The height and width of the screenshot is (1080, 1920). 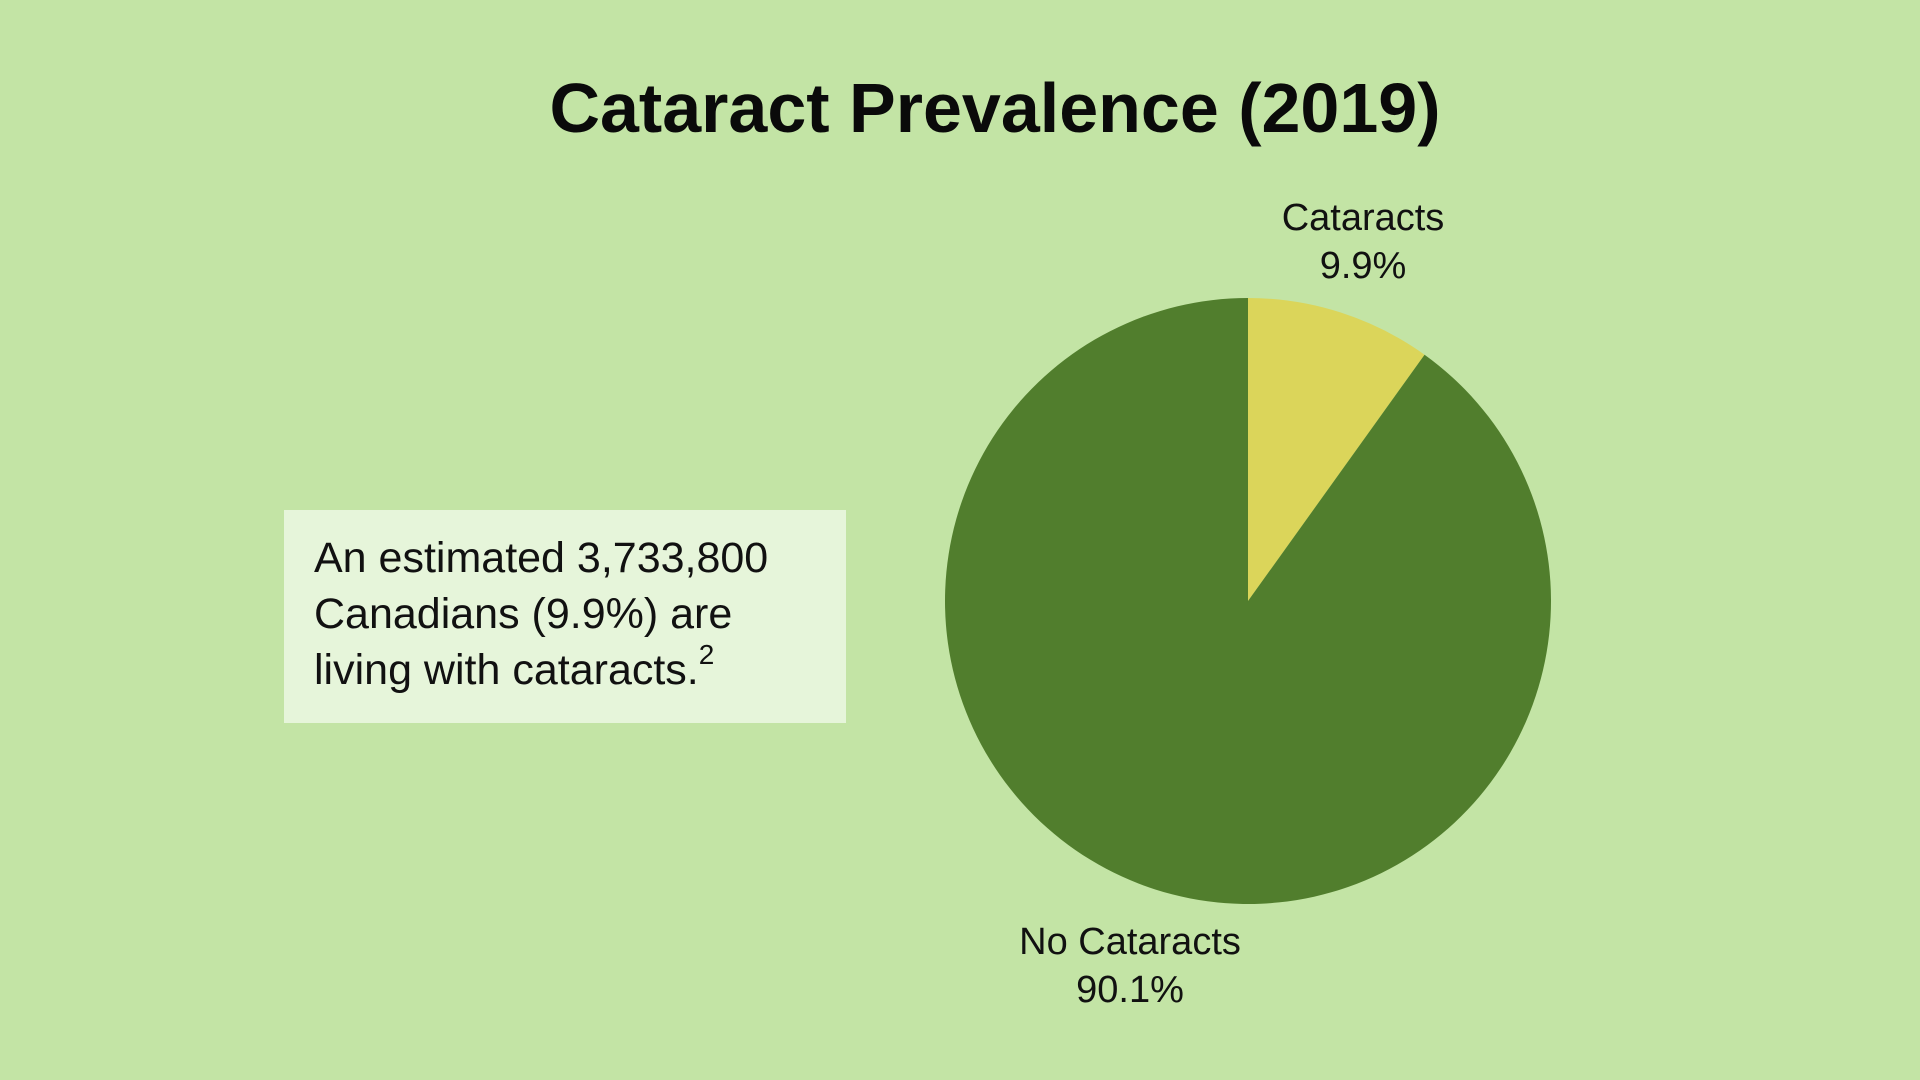 I want to click on slice-label-value: 90.1%, so click(x=1130, y=990).